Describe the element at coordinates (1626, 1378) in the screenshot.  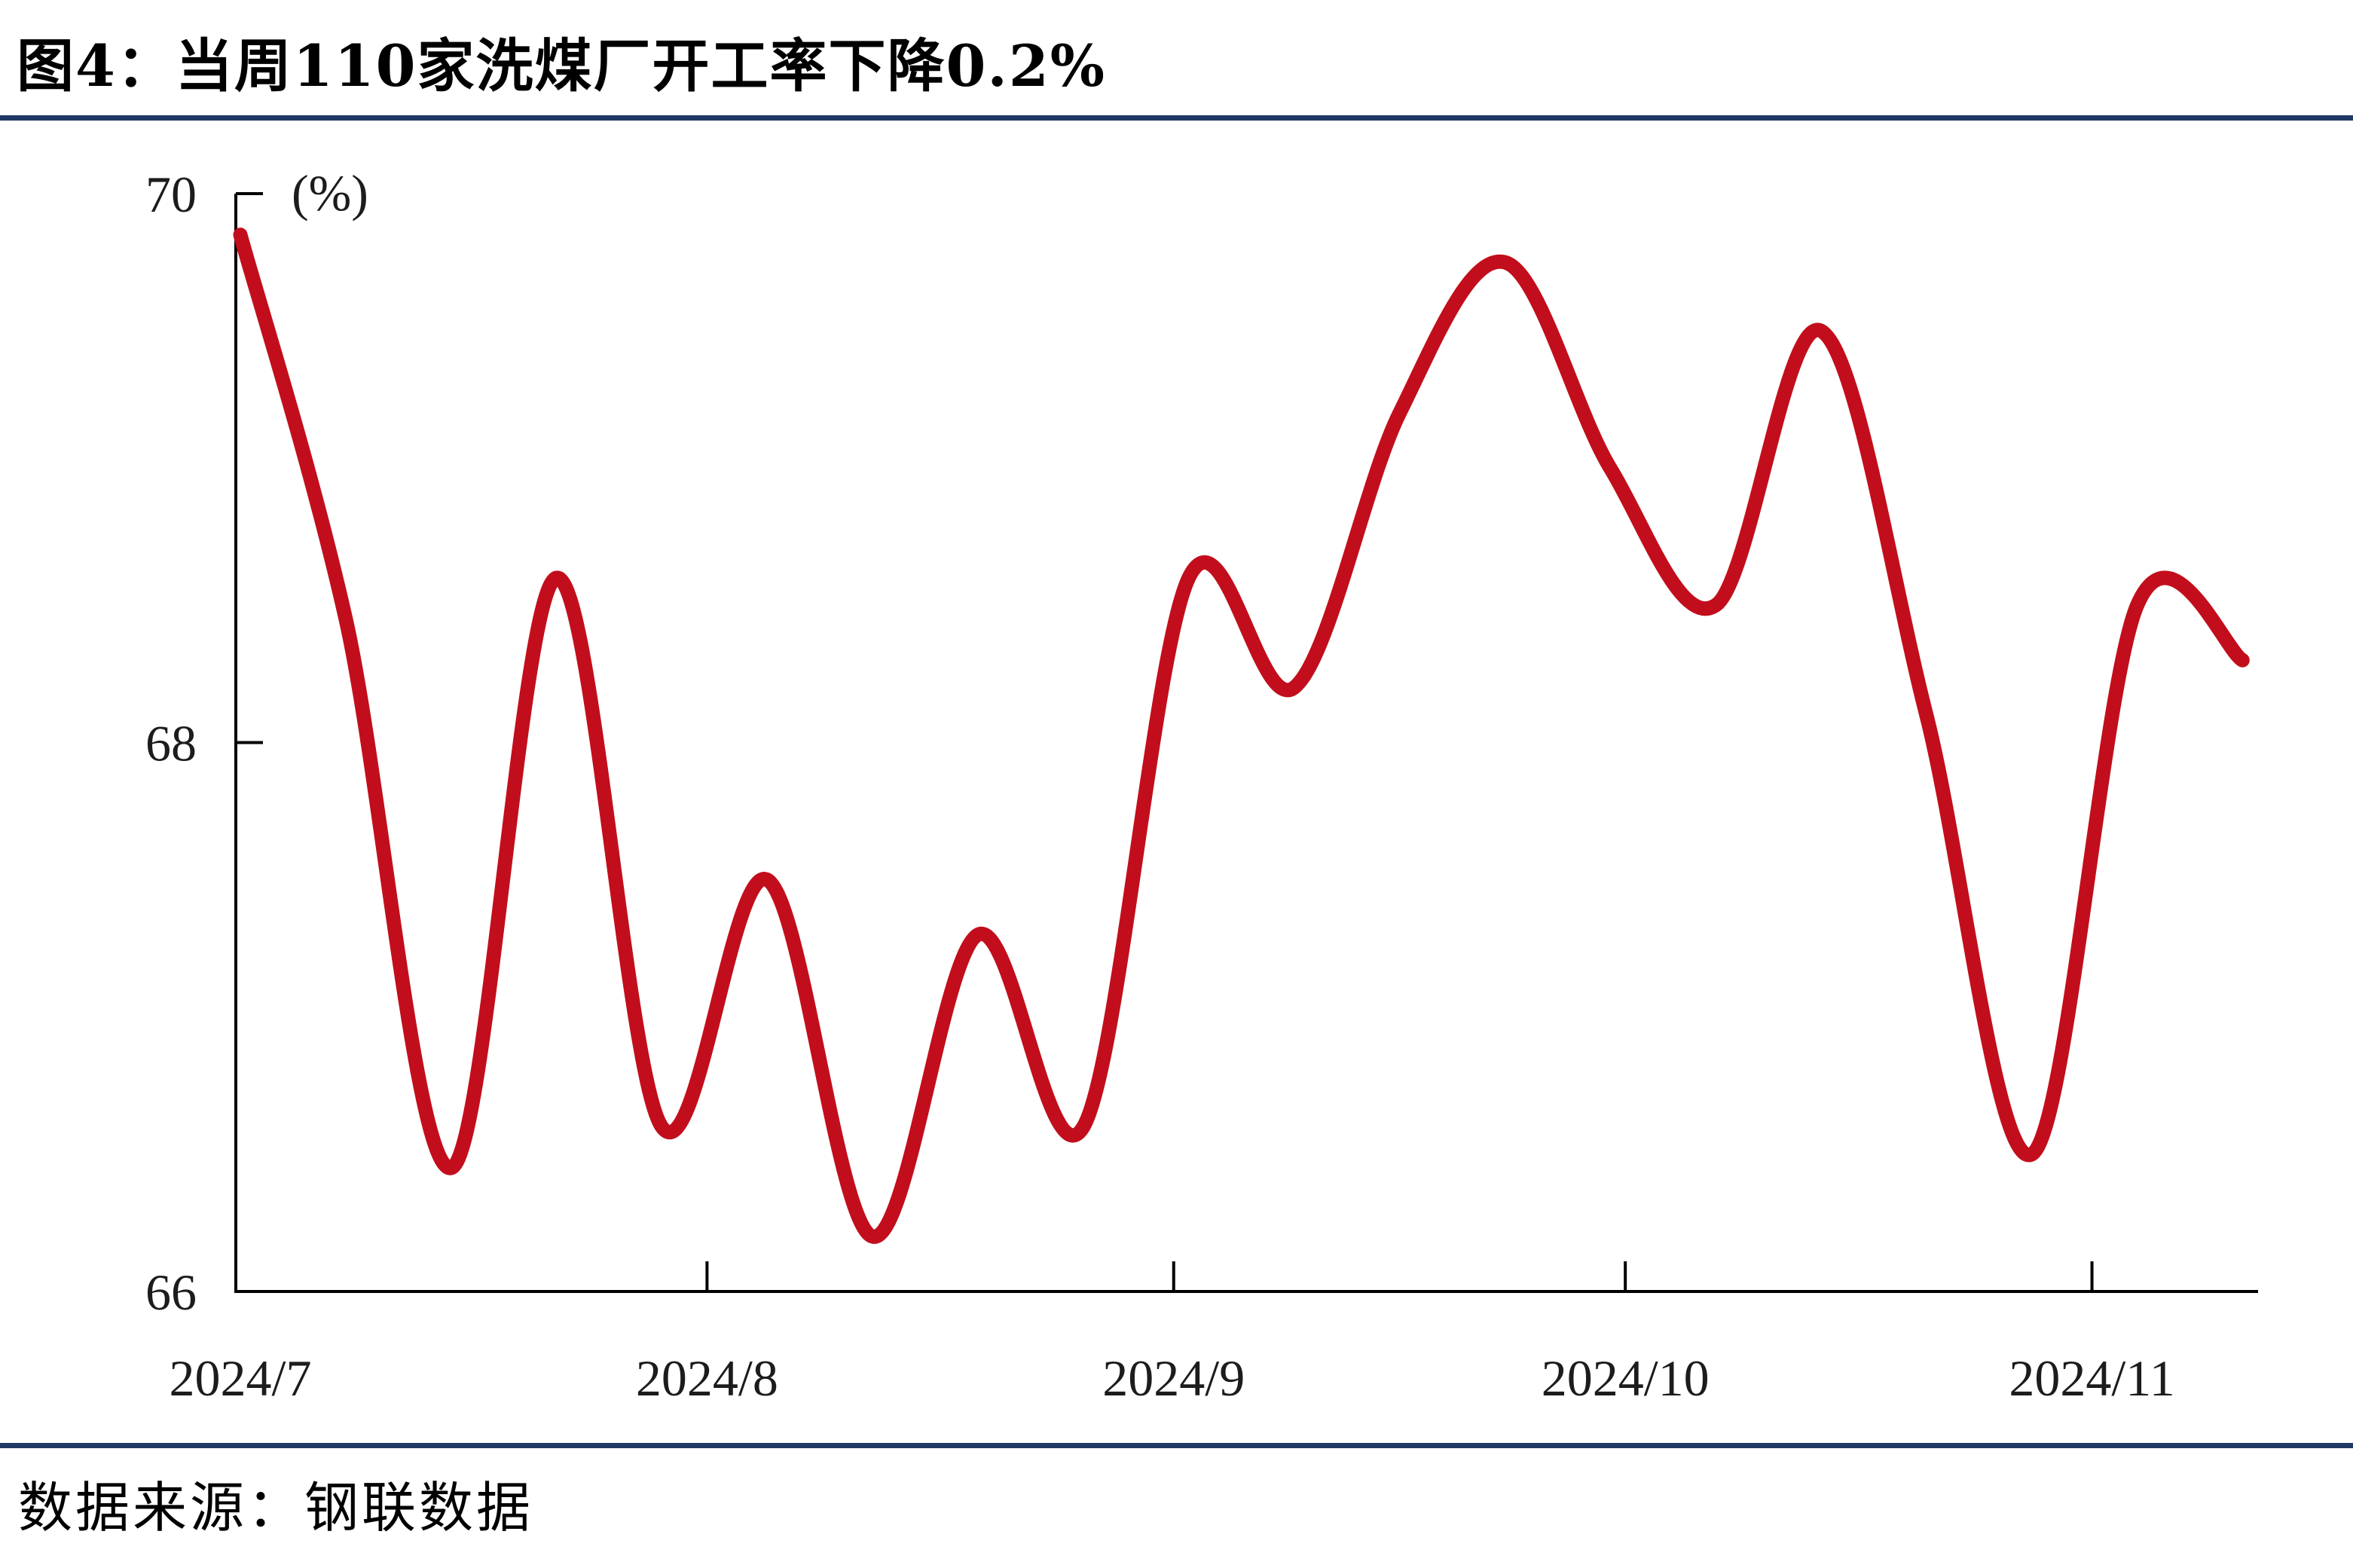
I see `x-tick-label: 2024/10` at that location.